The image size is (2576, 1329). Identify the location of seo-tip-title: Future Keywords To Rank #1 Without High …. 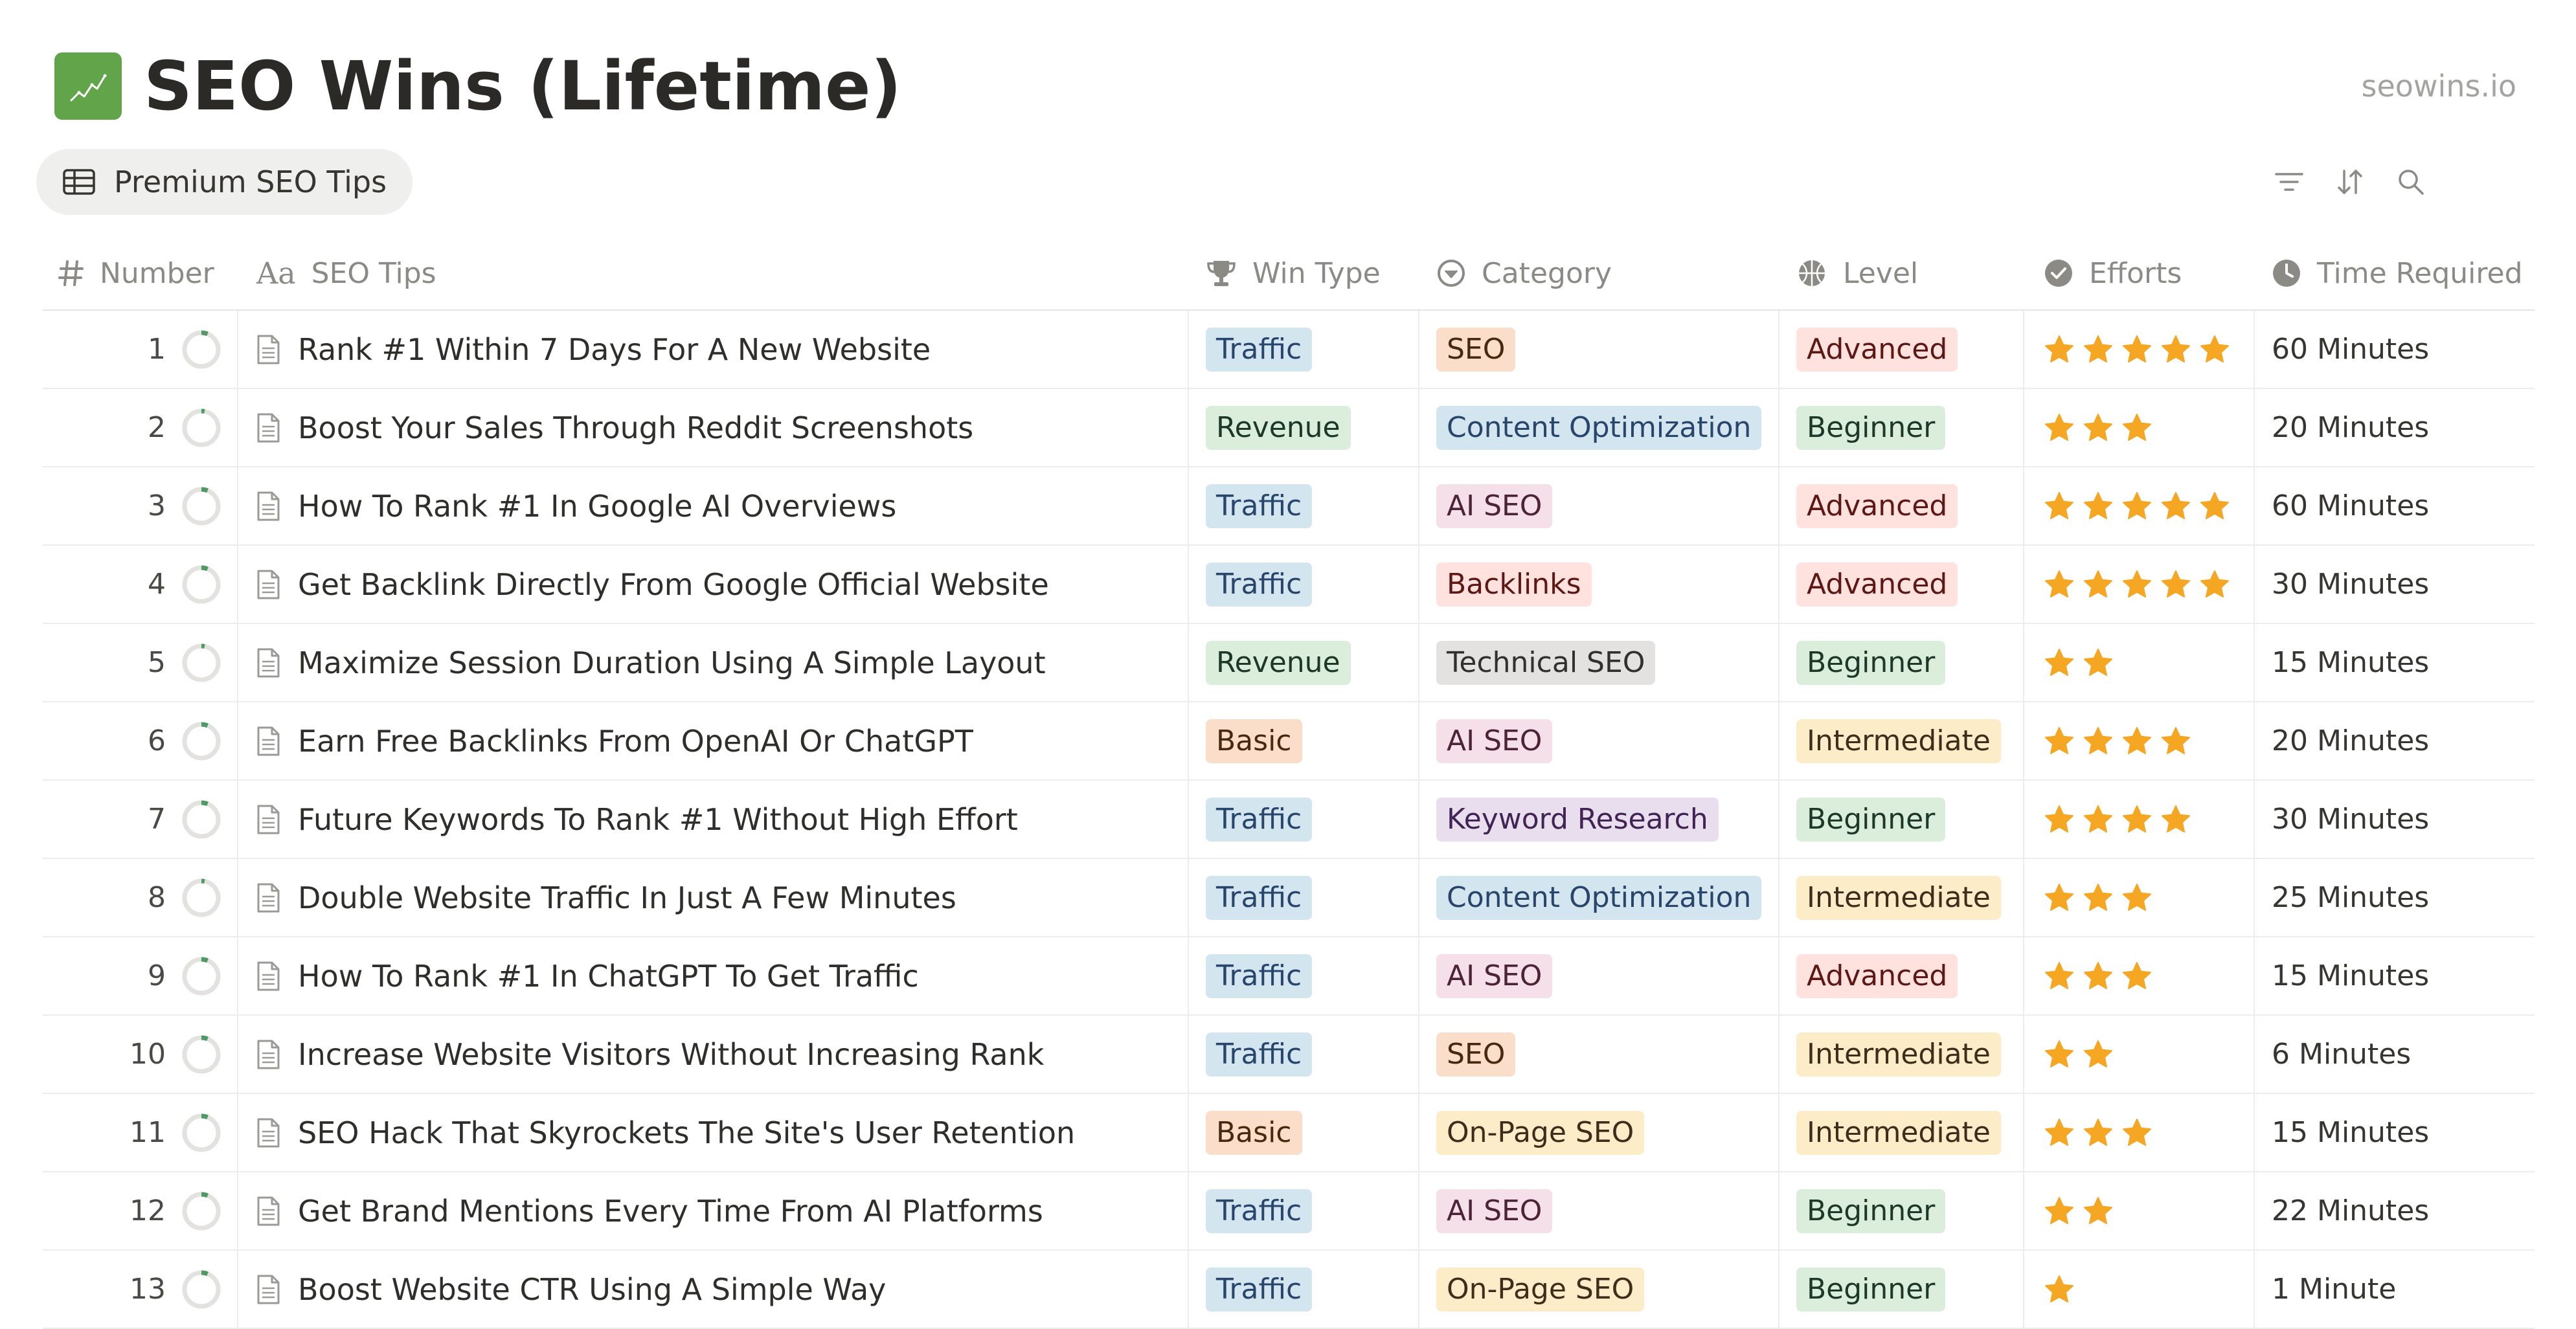
(658, 819).